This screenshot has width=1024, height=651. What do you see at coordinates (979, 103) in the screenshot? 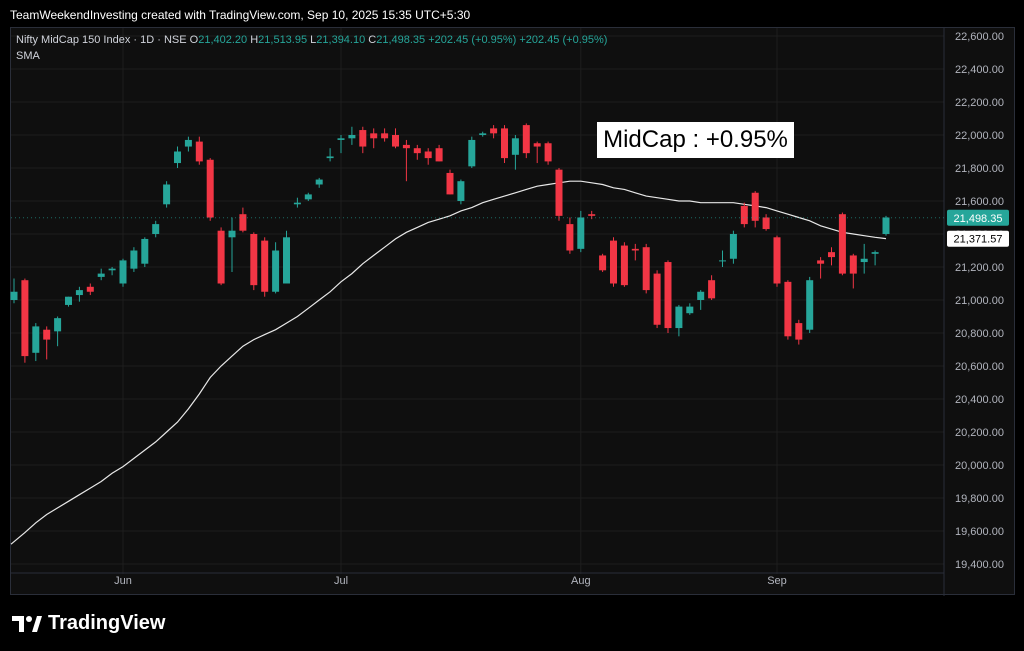
I see `y-tick-label: 22,200.00` at bounding box center [979, 103].